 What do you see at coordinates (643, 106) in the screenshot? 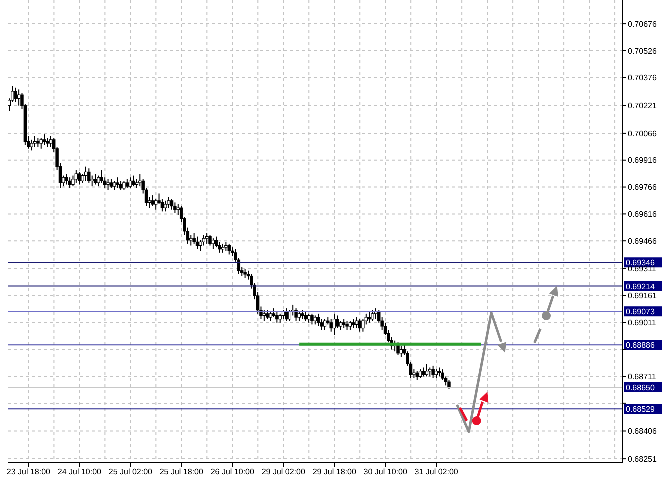
I see `y-tick-label: 0.70221` at bounding box center [643, 106].